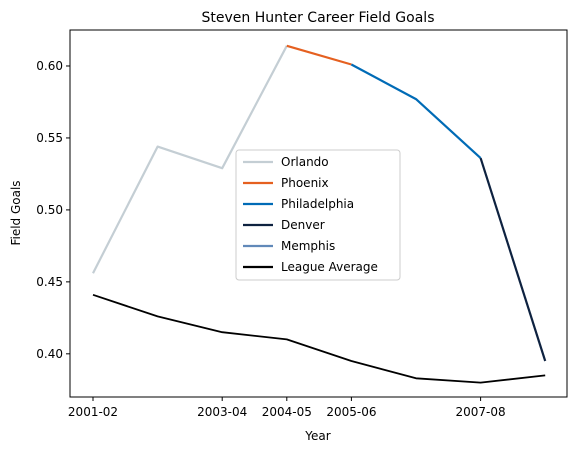 Image resolution: width=579 pixels, height=453 pixels. I want to click on y-axis-label: Field Goals, so click(16, 212).